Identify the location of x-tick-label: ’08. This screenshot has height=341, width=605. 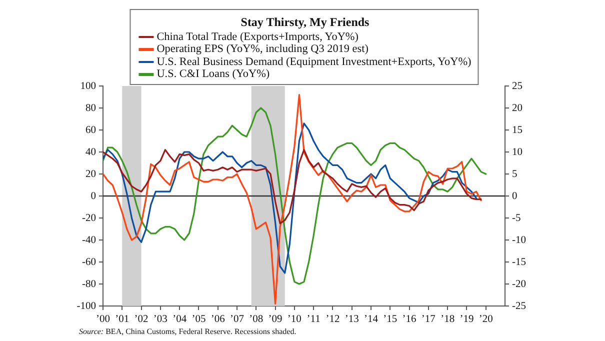
(256, 320).